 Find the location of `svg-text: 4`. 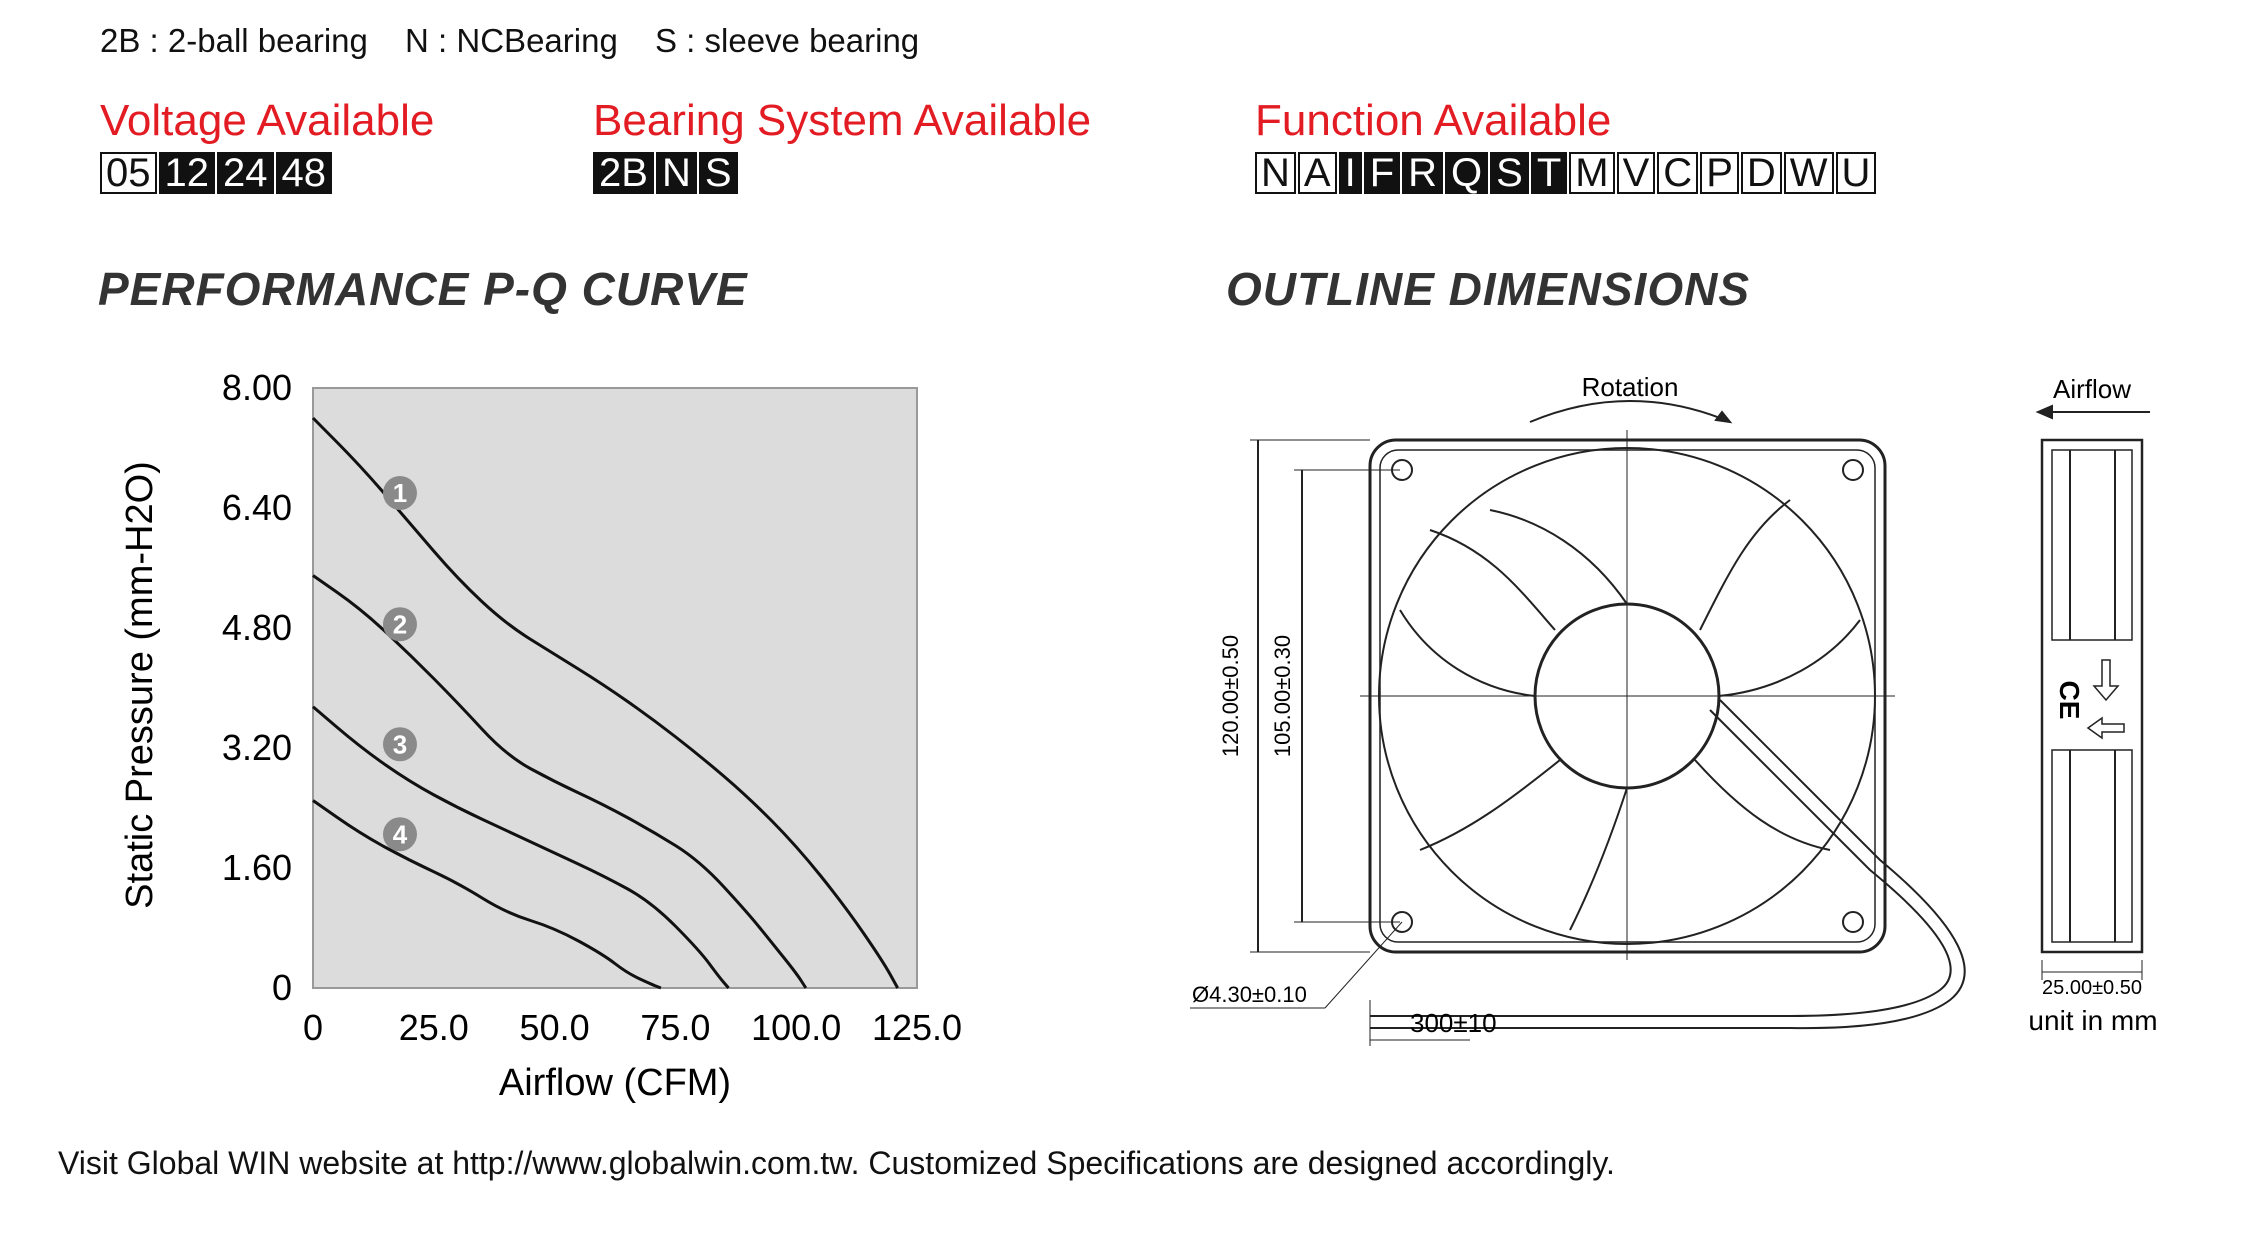

svg-text: 4 is located at coordinates (400, 834).